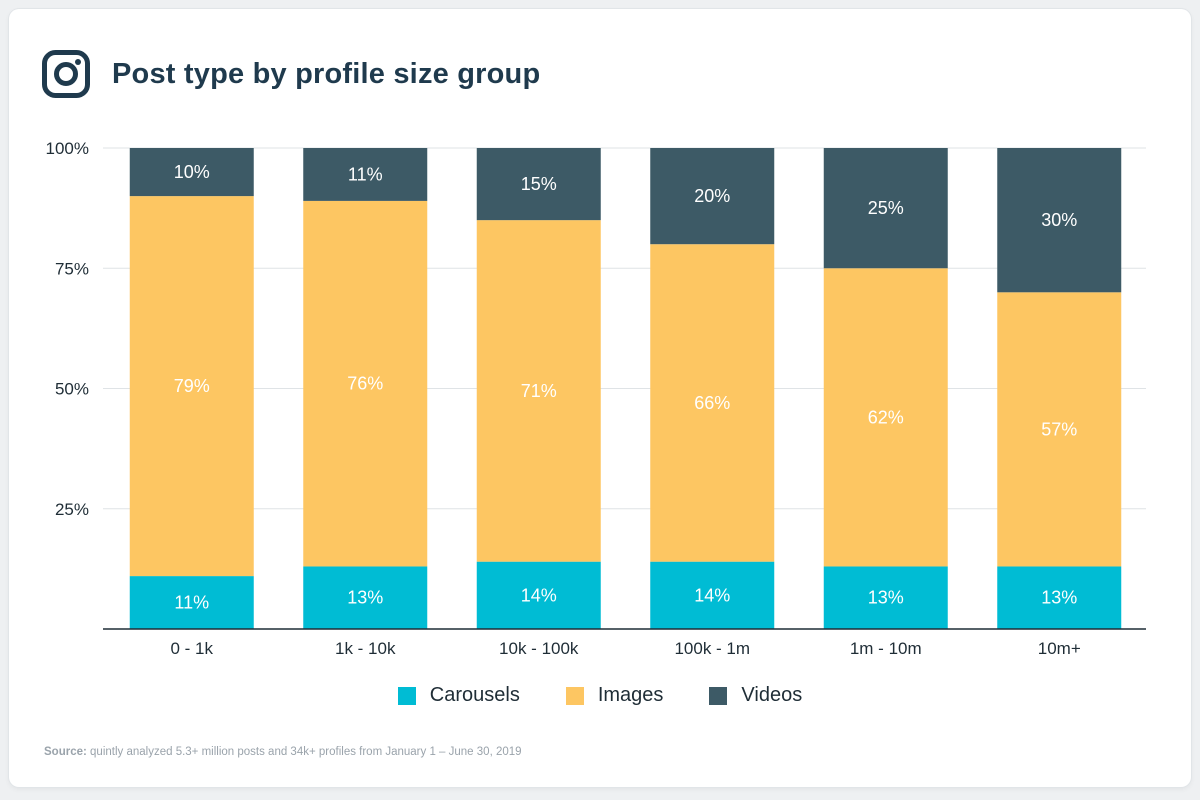  What do you see at coordinates (630, 695) in the screenshot?
I see `legend-label: Images` at bounding box center [630, 695].